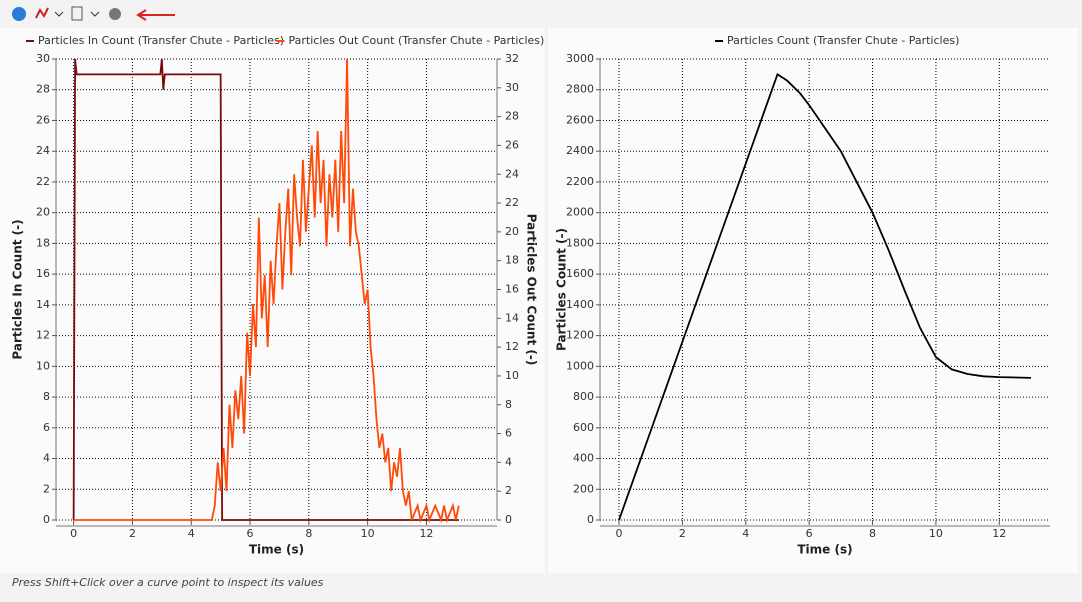  Describe the element at coordinates (115, 14) in the screenshot. I see `settings-icon` at that location.